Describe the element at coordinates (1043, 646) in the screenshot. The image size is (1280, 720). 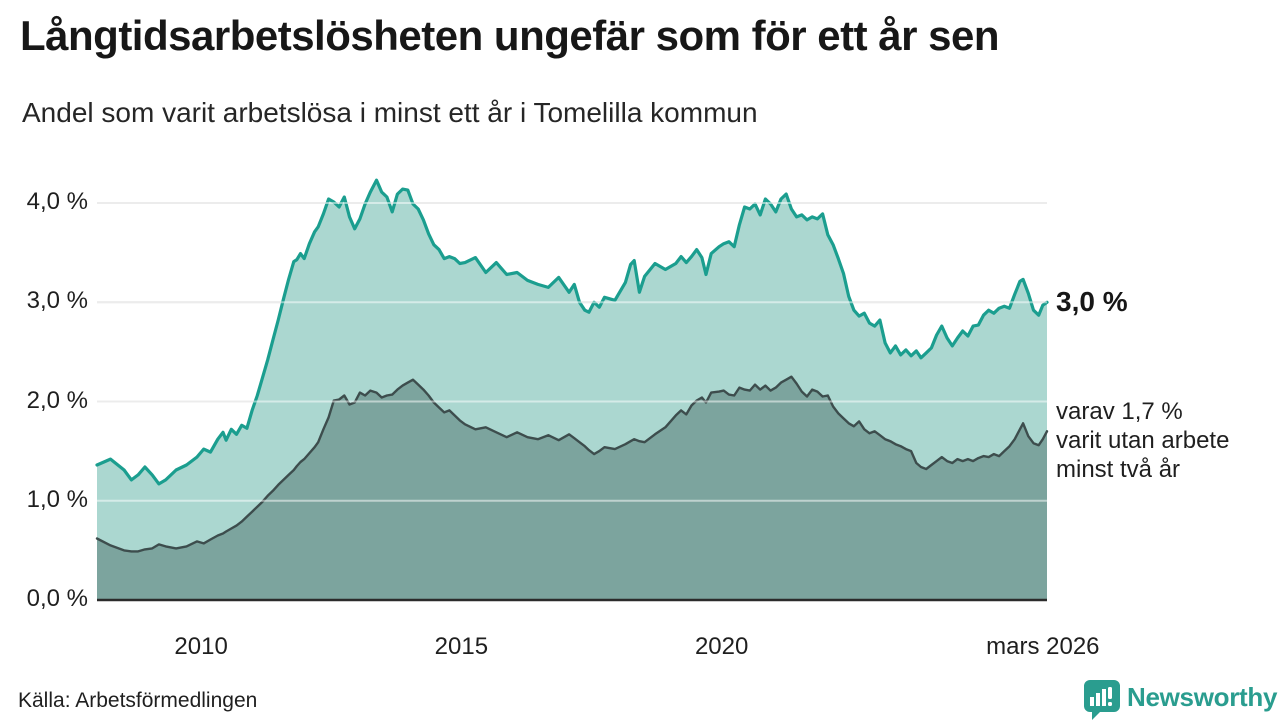
I see `x-tick-label: mars 2026` at that location.